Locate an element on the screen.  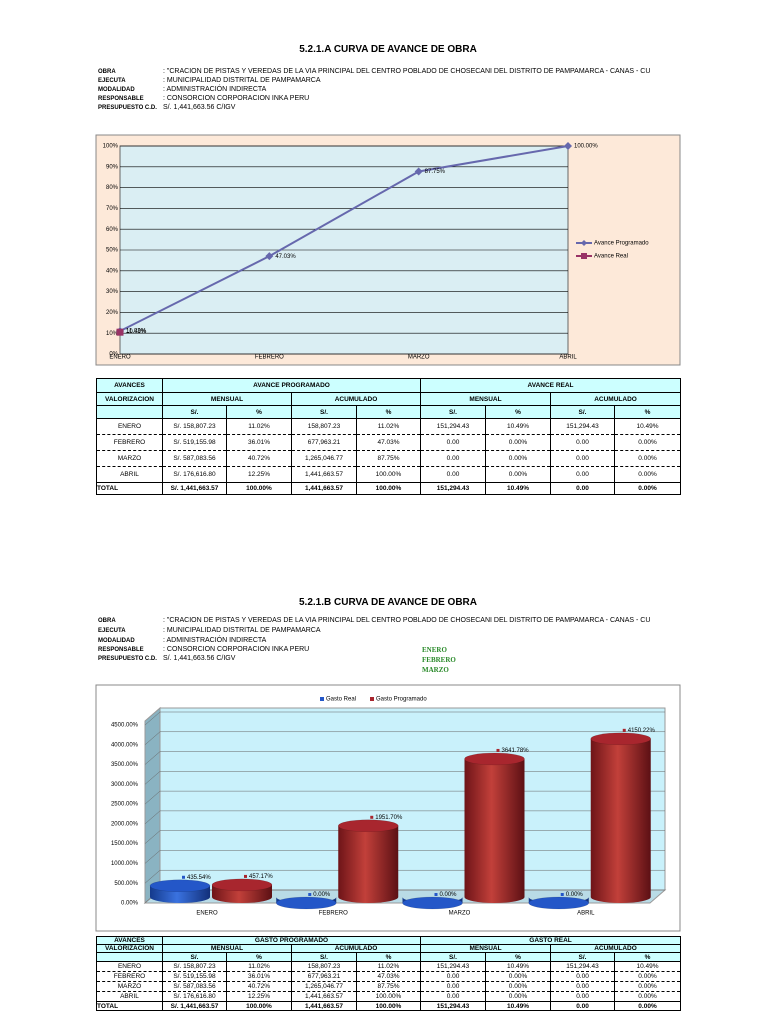
table-cell: S/. 1,441,663.57 is located at coordinates (194, 488).